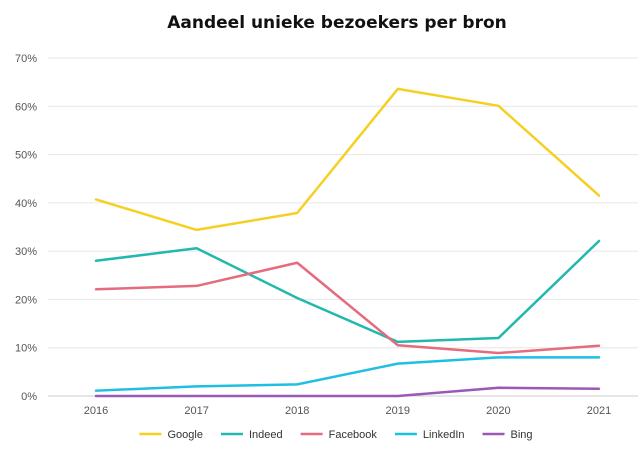  Describe the element at coordinates (507, 435) in the screenshot. I see `legend-item-bing: Bing` at that location.